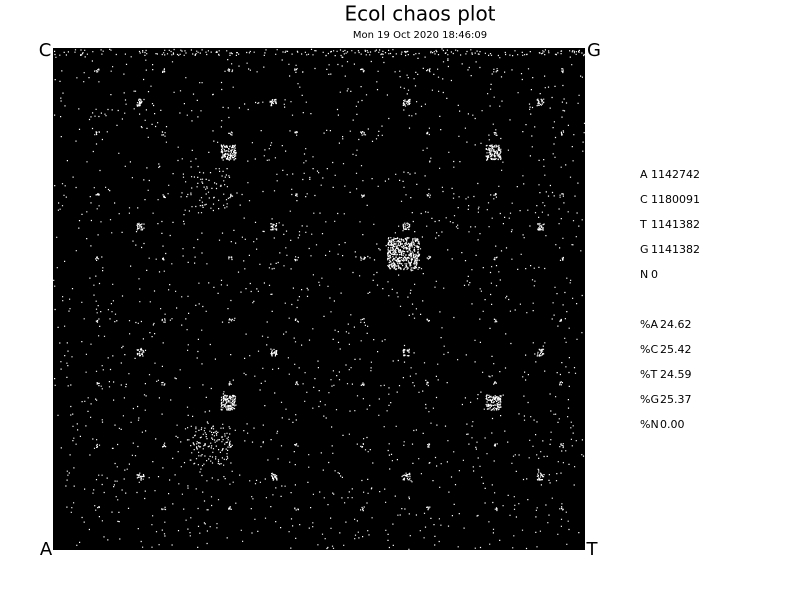 The image size is (800, 600). I want to click on stat-value: 1142742, so click(675, 174).